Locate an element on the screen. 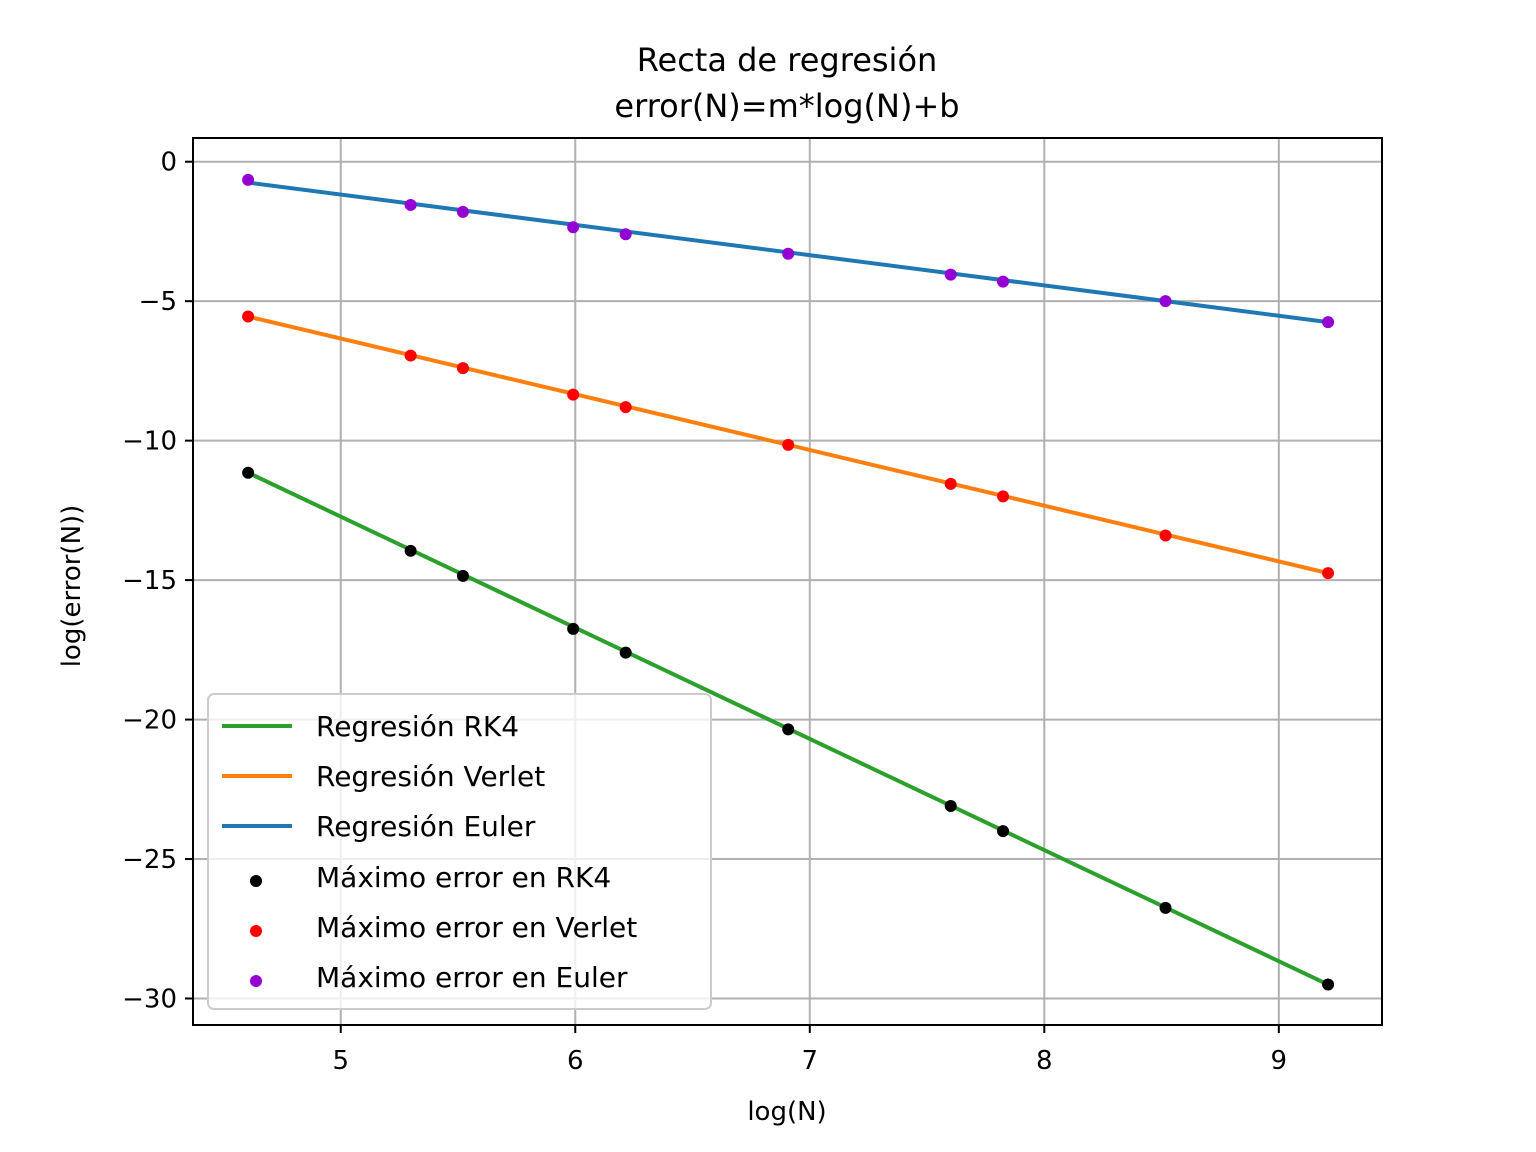 This screenshot has width=1536, height=1152. x-tick-label: 5 is located at coordinates (340, 1061).